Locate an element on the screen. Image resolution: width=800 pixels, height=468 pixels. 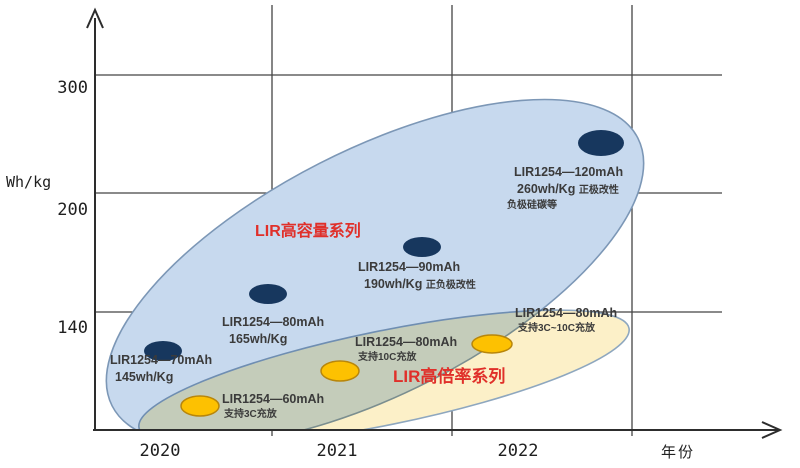
point-note: 支持10C充放 is located at coordinates (387, 357).